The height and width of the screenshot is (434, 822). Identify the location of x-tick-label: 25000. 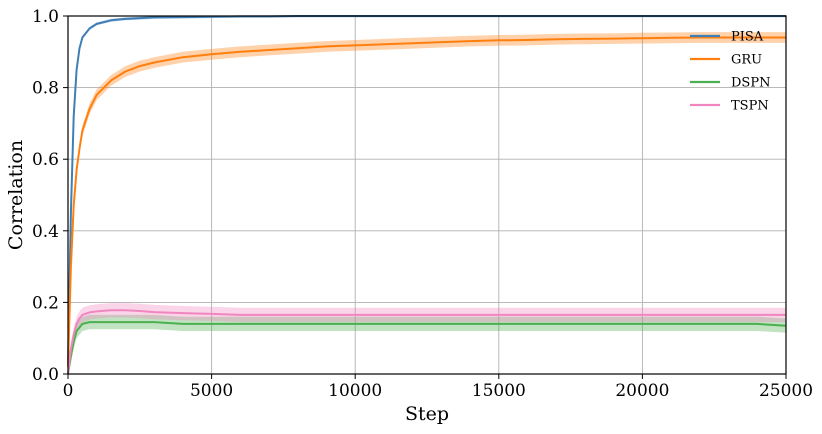
(786, 391).